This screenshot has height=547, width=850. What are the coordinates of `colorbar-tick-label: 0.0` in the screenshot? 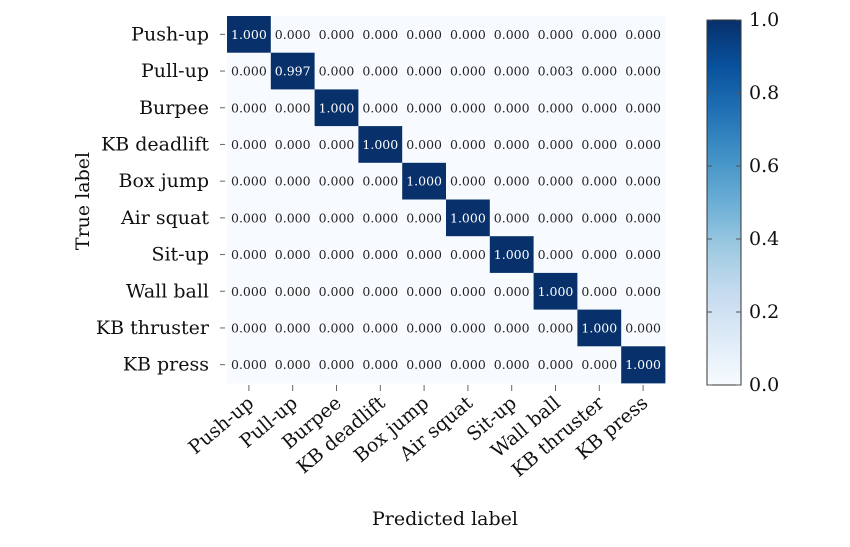 It's located at (764, 385).